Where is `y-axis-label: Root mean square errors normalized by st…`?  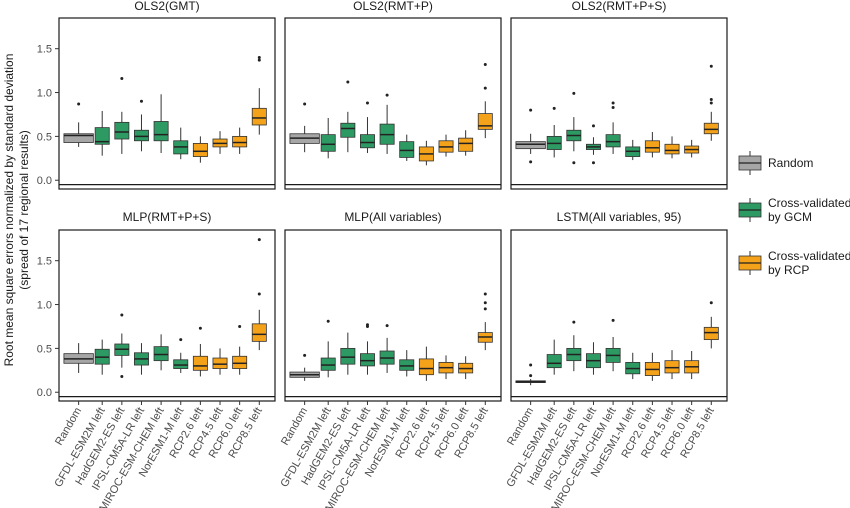
y-axis-label: Root mean square errors normalized by st… is located at coordinates (16, 210).